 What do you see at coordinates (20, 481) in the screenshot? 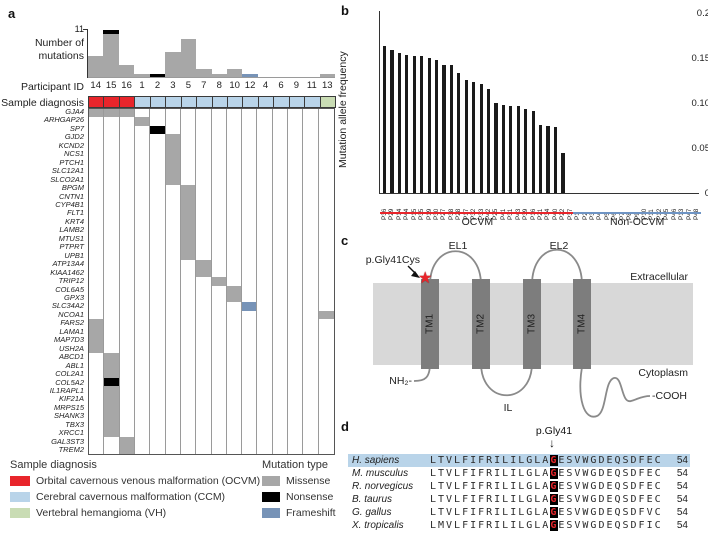
I see `ocvm-swatch` at bounding box center [20, 481].